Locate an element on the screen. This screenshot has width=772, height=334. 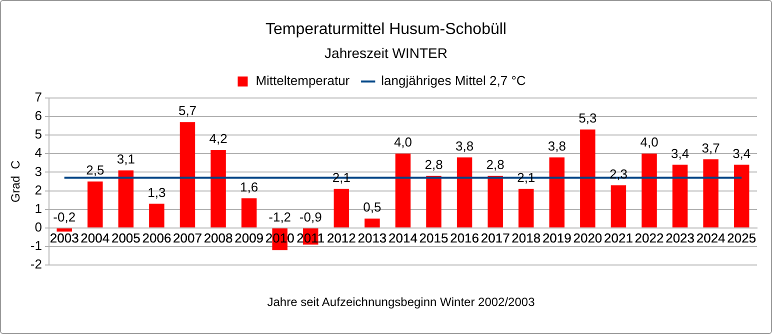
x-tick-label: 2018 is located at coordinates (526, 238).